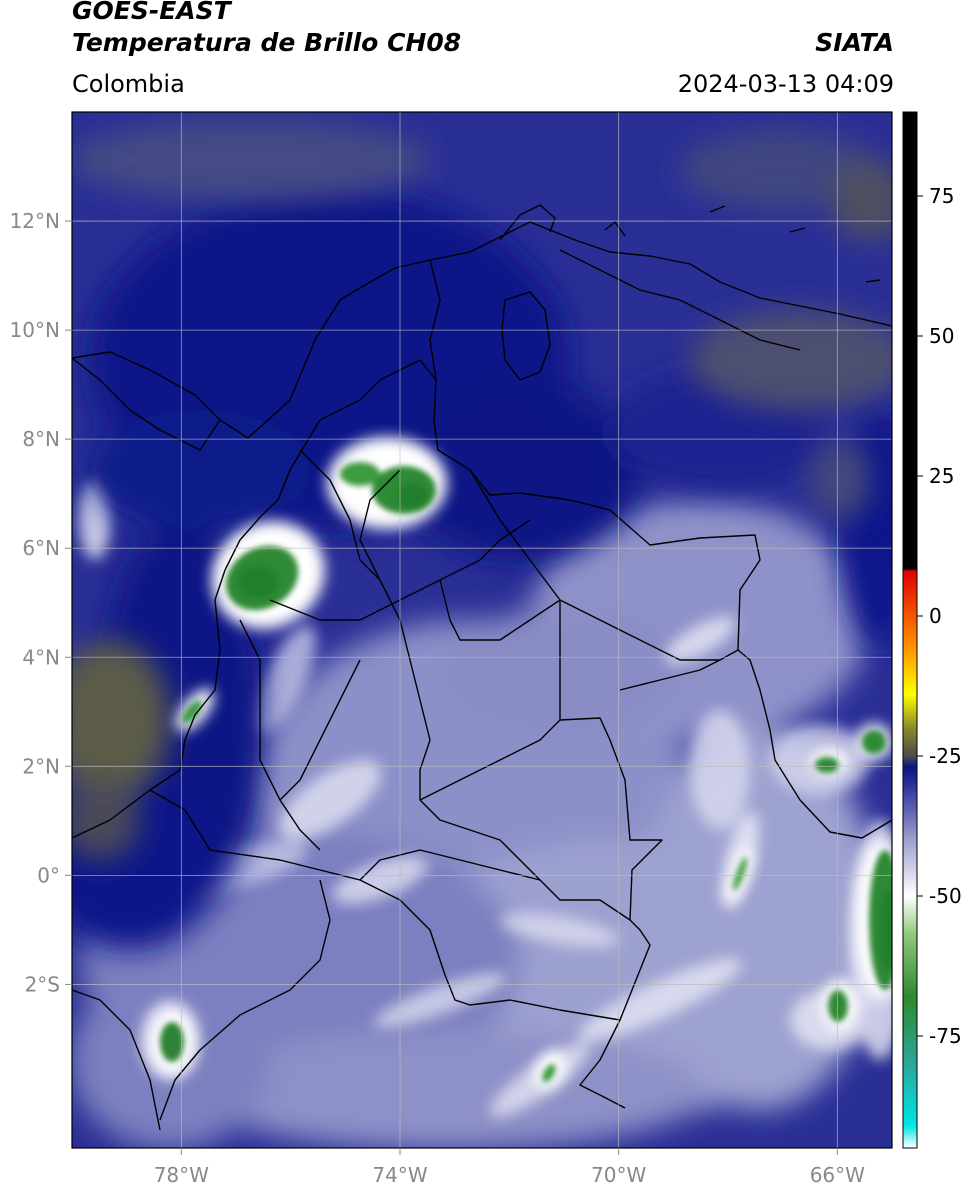 The height and width of the screenshot is (1190, 966). What do you see at coordinates (945, 896) in the screenshot?
I see `colorbar-tick-label: -50` at bounding box center [945, 896].